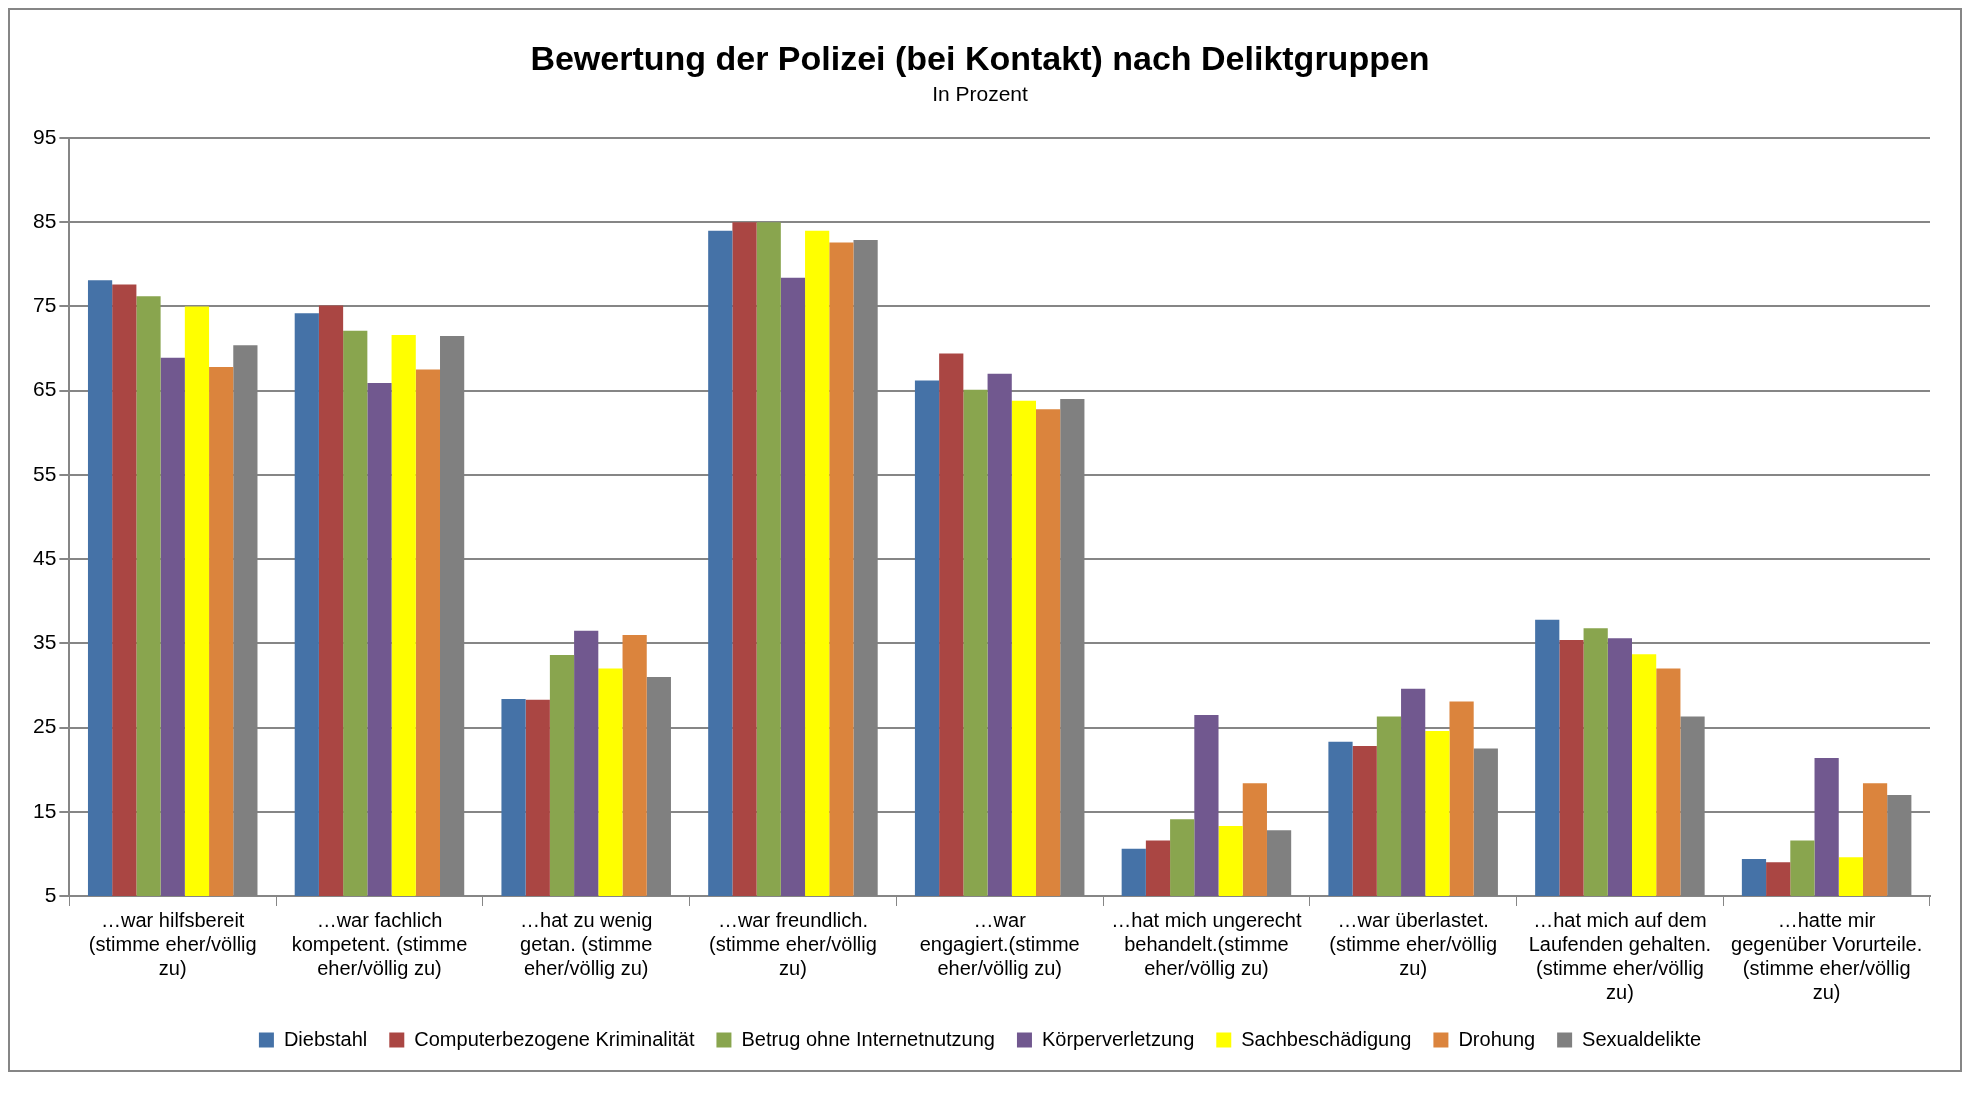  I want to click on x-tick-label: …hat zu wenig getan. (stimme eher/völlig zu), so click(586, 943).